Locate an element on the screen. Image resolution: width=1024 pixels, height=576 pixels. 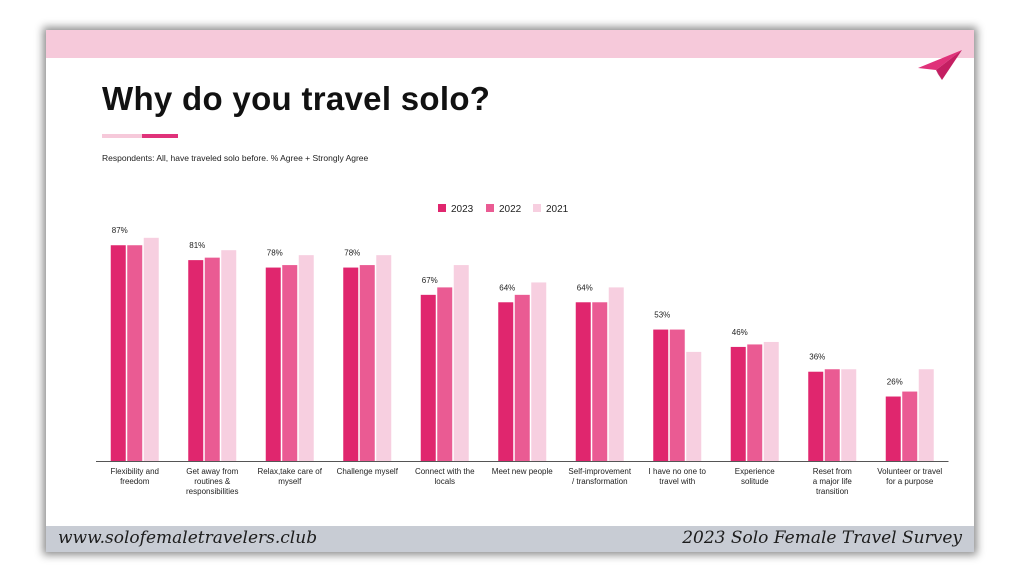
legend-swatch-2023 is located at coordinates (442, 208).